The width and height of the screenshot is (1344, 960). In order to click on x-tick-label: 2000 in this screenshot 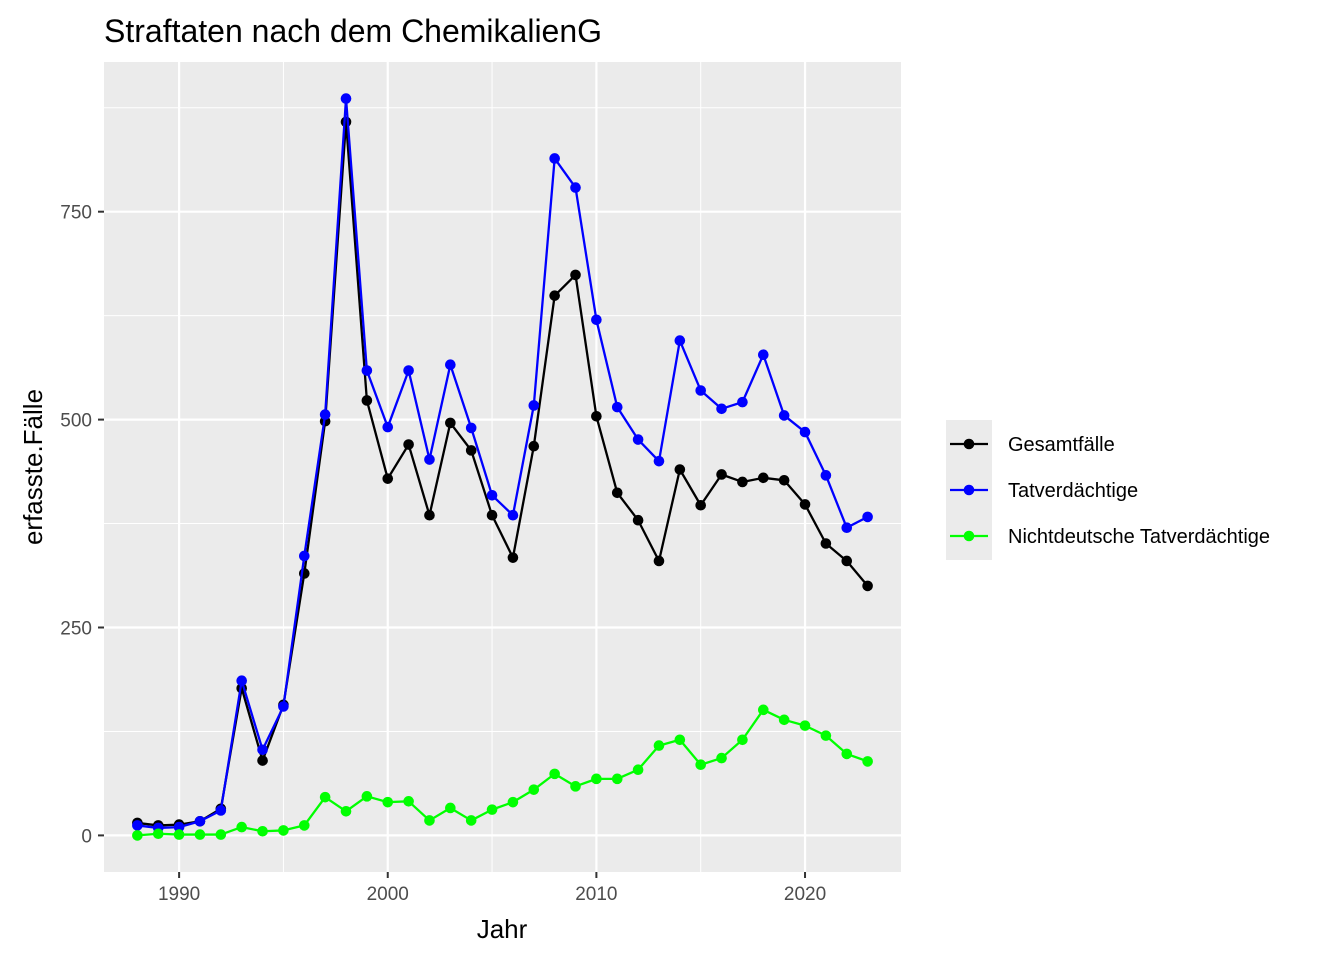, I will do `click(388, 894)`.